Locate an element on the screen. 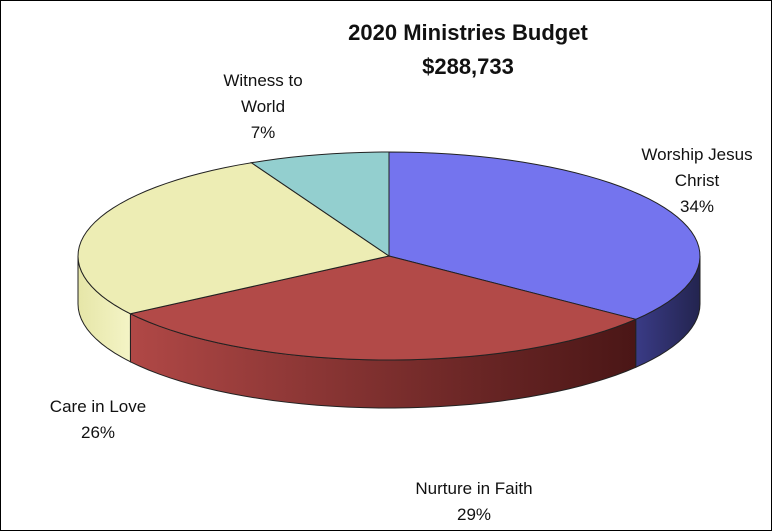 The height and width of the screenshot is (531, 772). pie-slice-worship is located at coordinates (544, 235).